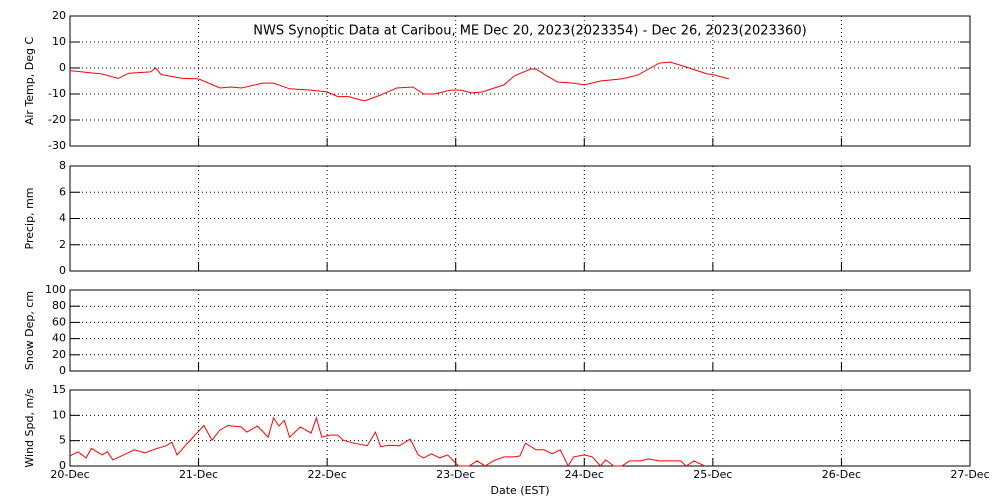 The width and height of the screenshot is (1000, 500). Describe the element at coordinates (519, 490) in the screenshot. I see `x-axis-label: Date (EST)` at that location.